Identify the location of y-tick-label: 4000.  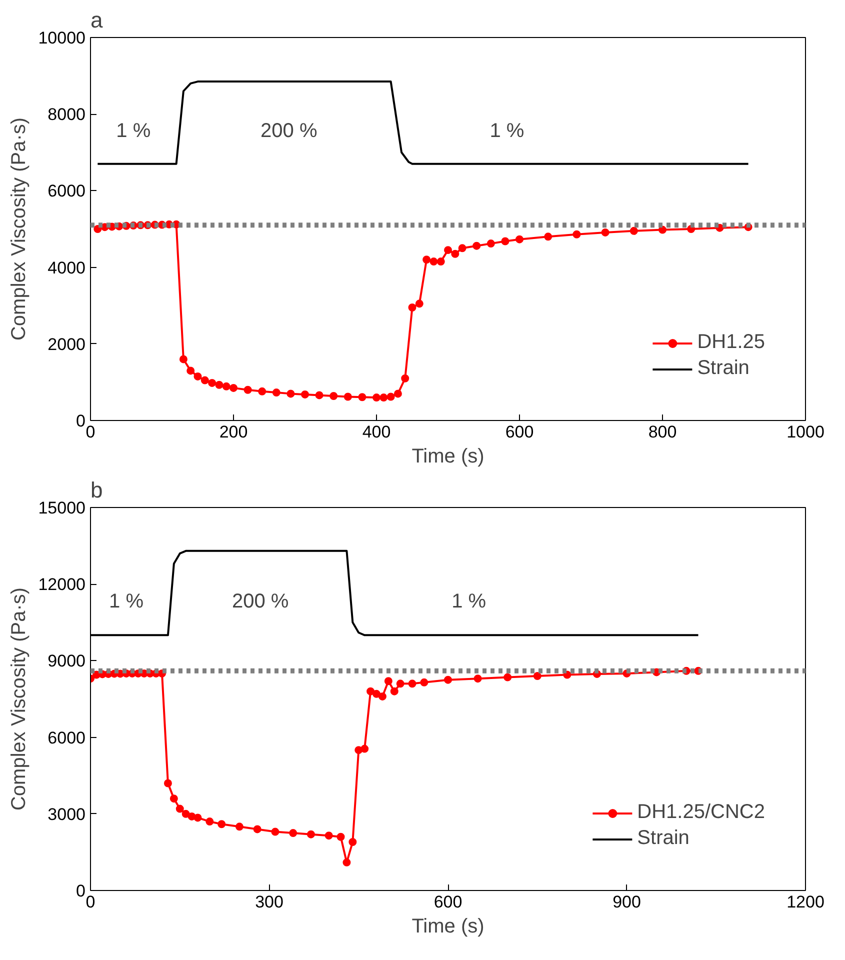
(67, 268).